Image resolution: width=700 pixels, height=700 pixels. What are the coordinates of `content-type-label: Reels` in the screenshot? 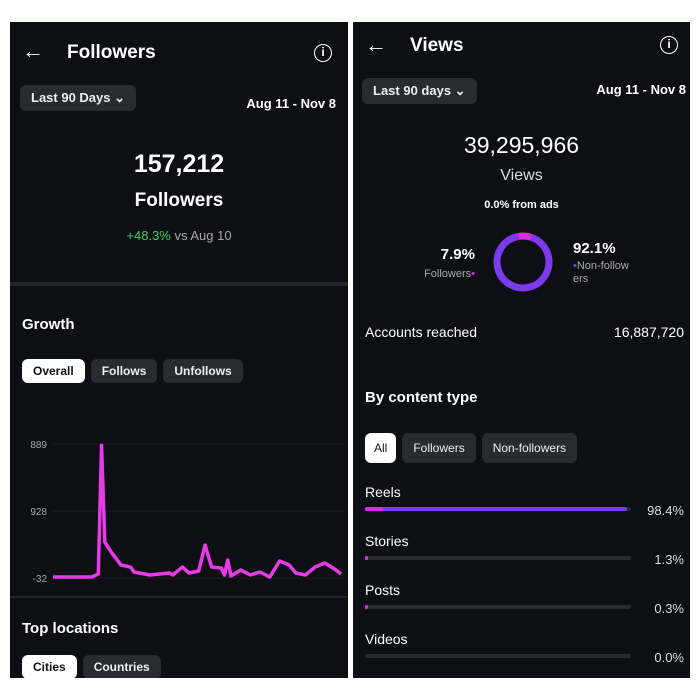 It's located at (383, 492).